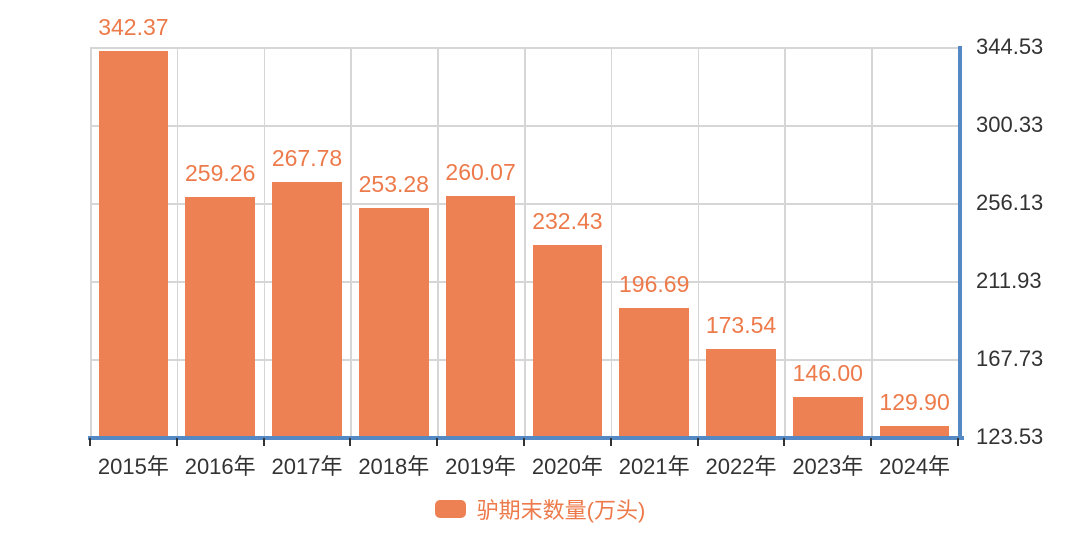 This screenshot has height=548, width=1080. Describe the element at coordinates (1010, 124) in the screenshot. I see `y-axis-tick-label: 300.33` at that location.